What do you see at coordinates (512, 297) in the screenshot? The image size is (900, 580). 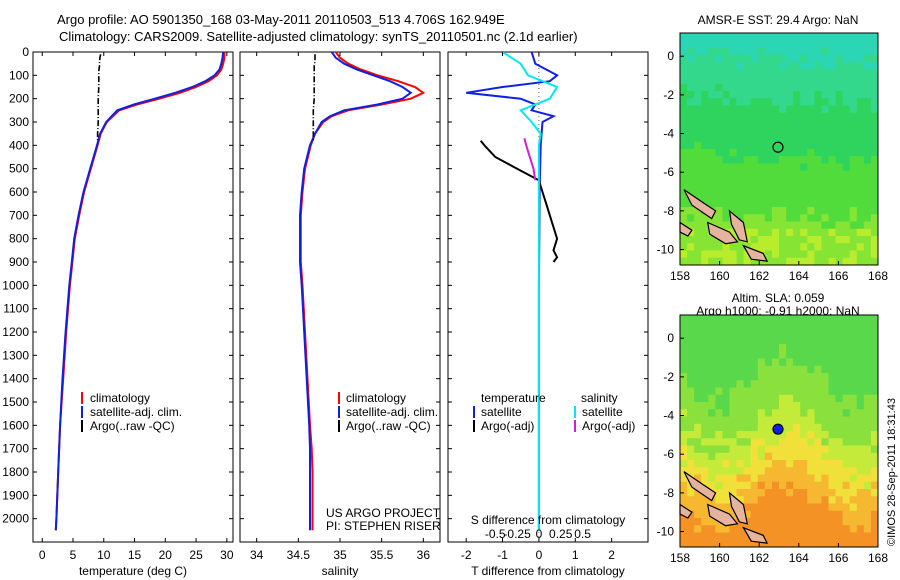 I see `difference-series` at bounding box center [512, 297].